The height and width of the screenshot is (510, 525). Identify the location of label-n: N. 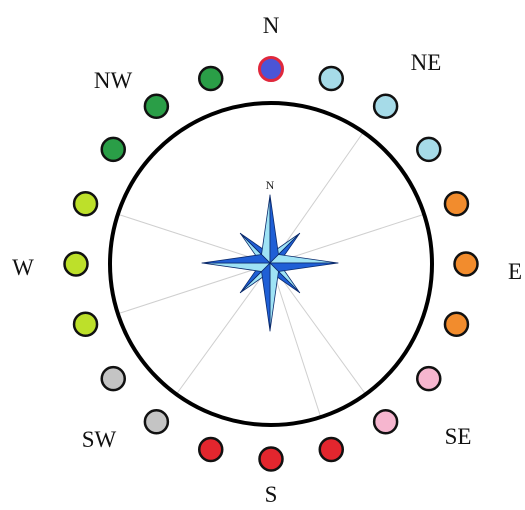
(271, 25).